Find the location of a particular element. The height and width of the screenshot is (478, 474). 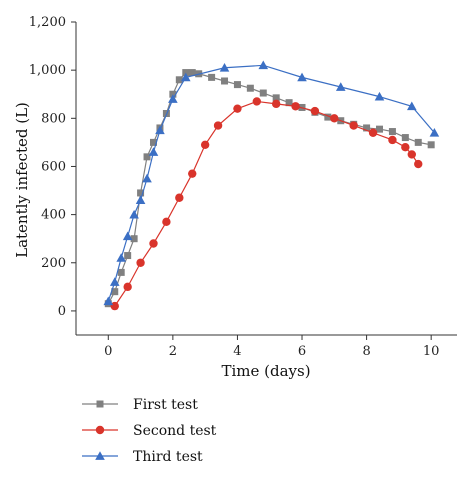

y-tick-label: 600 is located at coordinates (53, 166).